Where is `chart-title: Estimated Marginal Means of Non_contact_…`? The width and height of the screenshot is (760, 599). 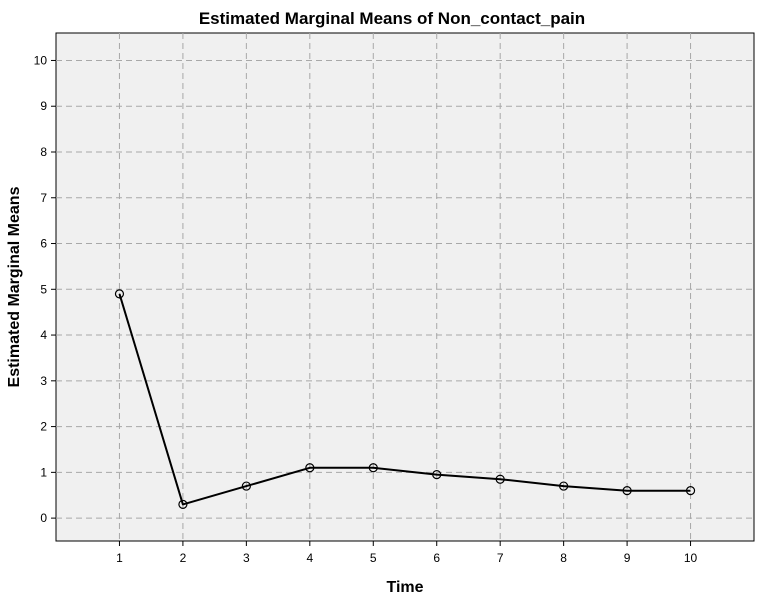 chart-title: Estimated Marginal Means of Non_contact_… is located at coordinates (392, 18).